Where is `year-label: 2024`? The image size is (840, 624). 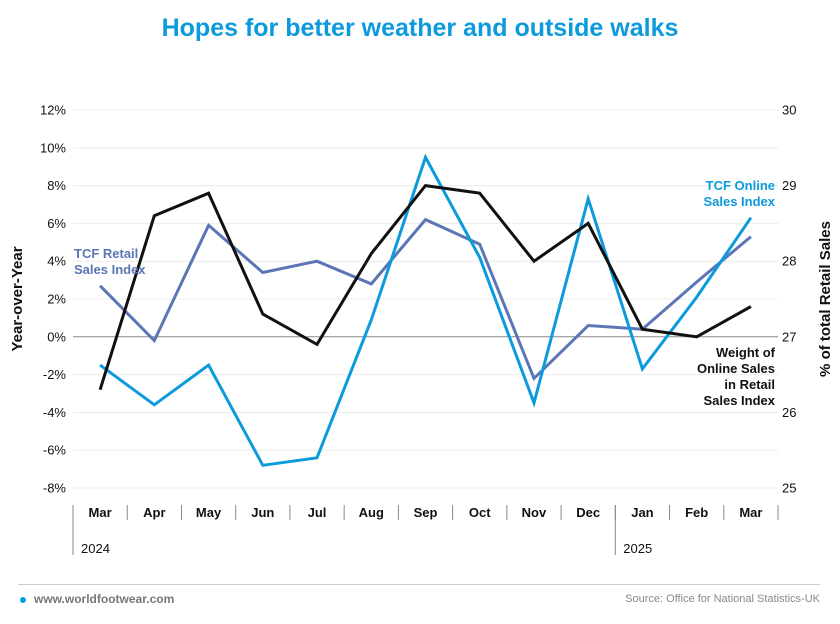 year-label: 2024 is located at coordinates (95, 548).